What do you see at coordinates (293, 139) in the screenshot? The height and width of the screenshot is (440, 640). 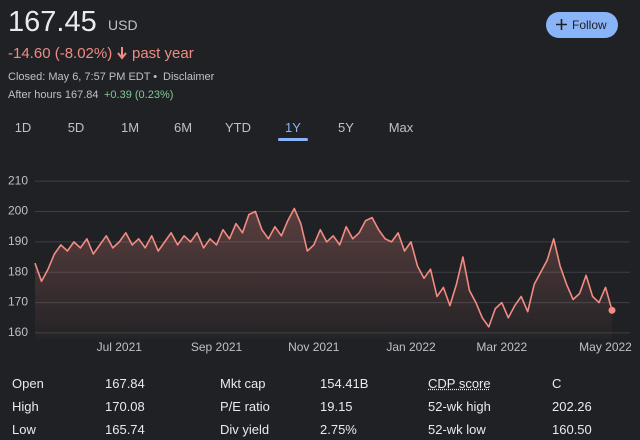 I see `selected-underline` at bounding box center [293, 139].